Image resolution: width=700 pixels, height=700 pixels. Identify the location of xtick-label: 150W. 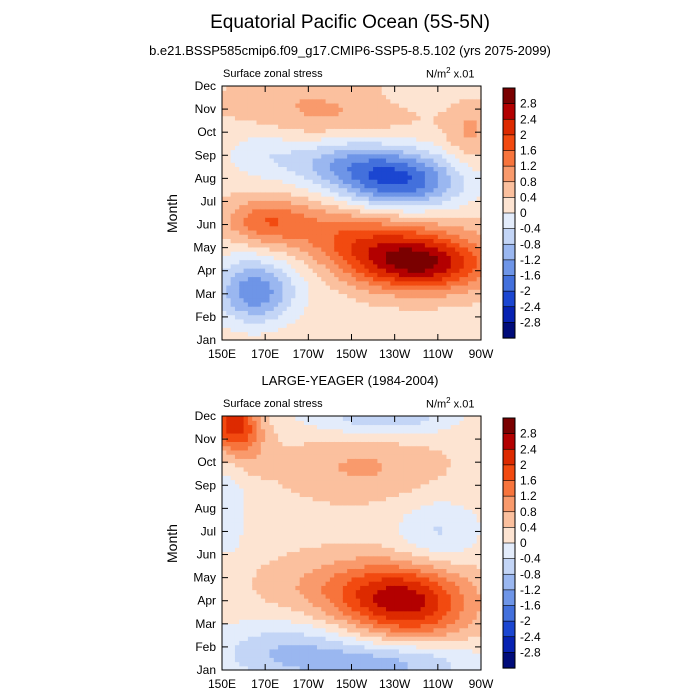
(352, 354).